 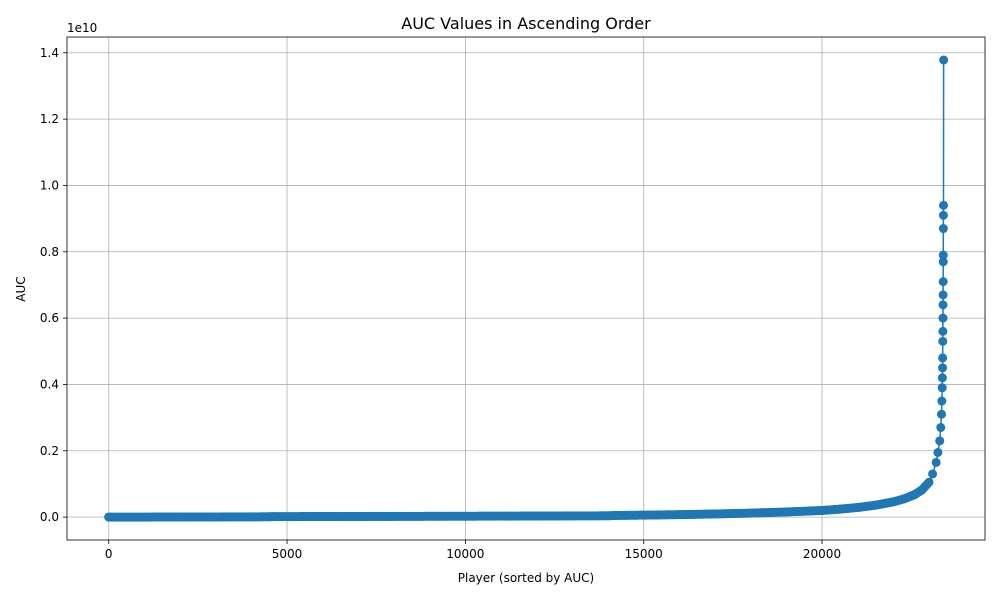 I want to click on y-tick-label: 1.0, so click(x=49, y=185).